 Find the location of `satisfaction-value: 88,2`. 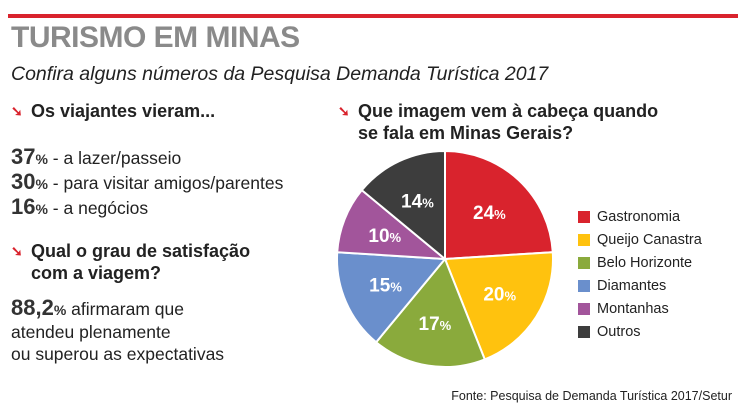

satisfaction-value: 88,2 is located at coordinates (32, 307).